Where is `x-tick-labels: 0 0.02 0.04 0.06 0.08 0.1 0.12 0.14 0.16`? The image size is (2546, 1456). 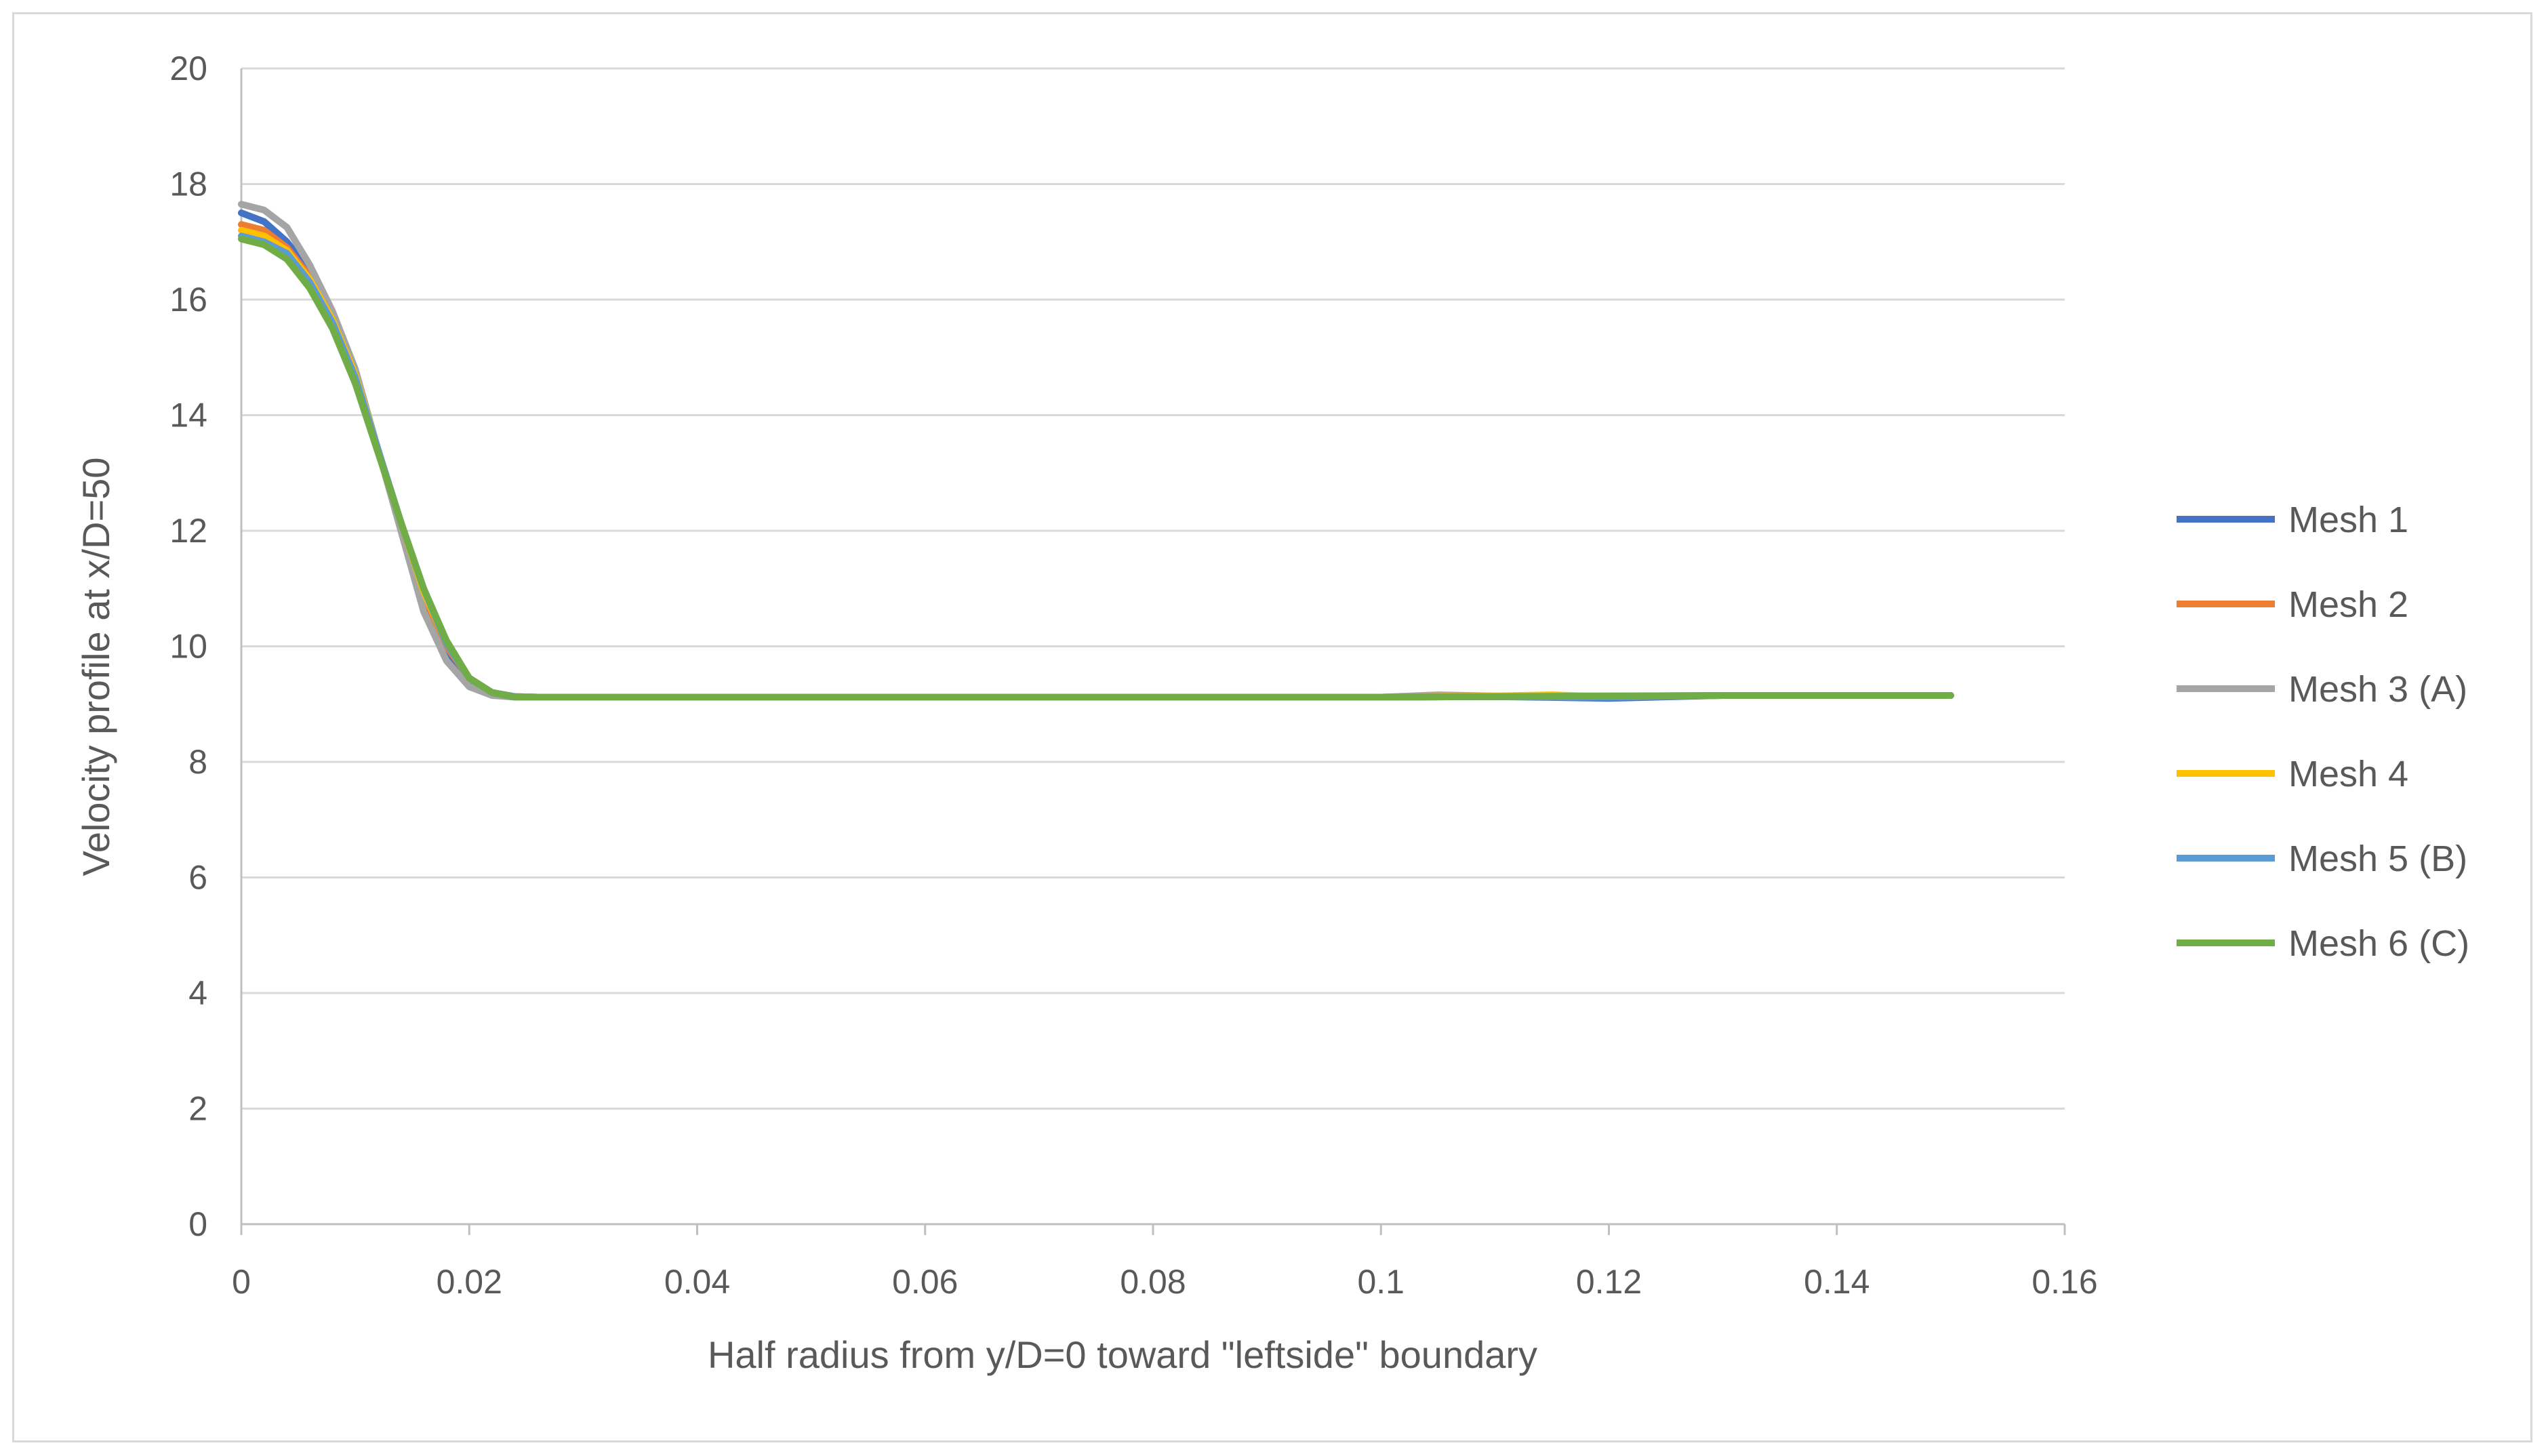 x-tick-labels: 0 0.02 0.04 0.06 0.08 0.1 0.12 0.14 0.16 is located at coordinates (1165, 1282).